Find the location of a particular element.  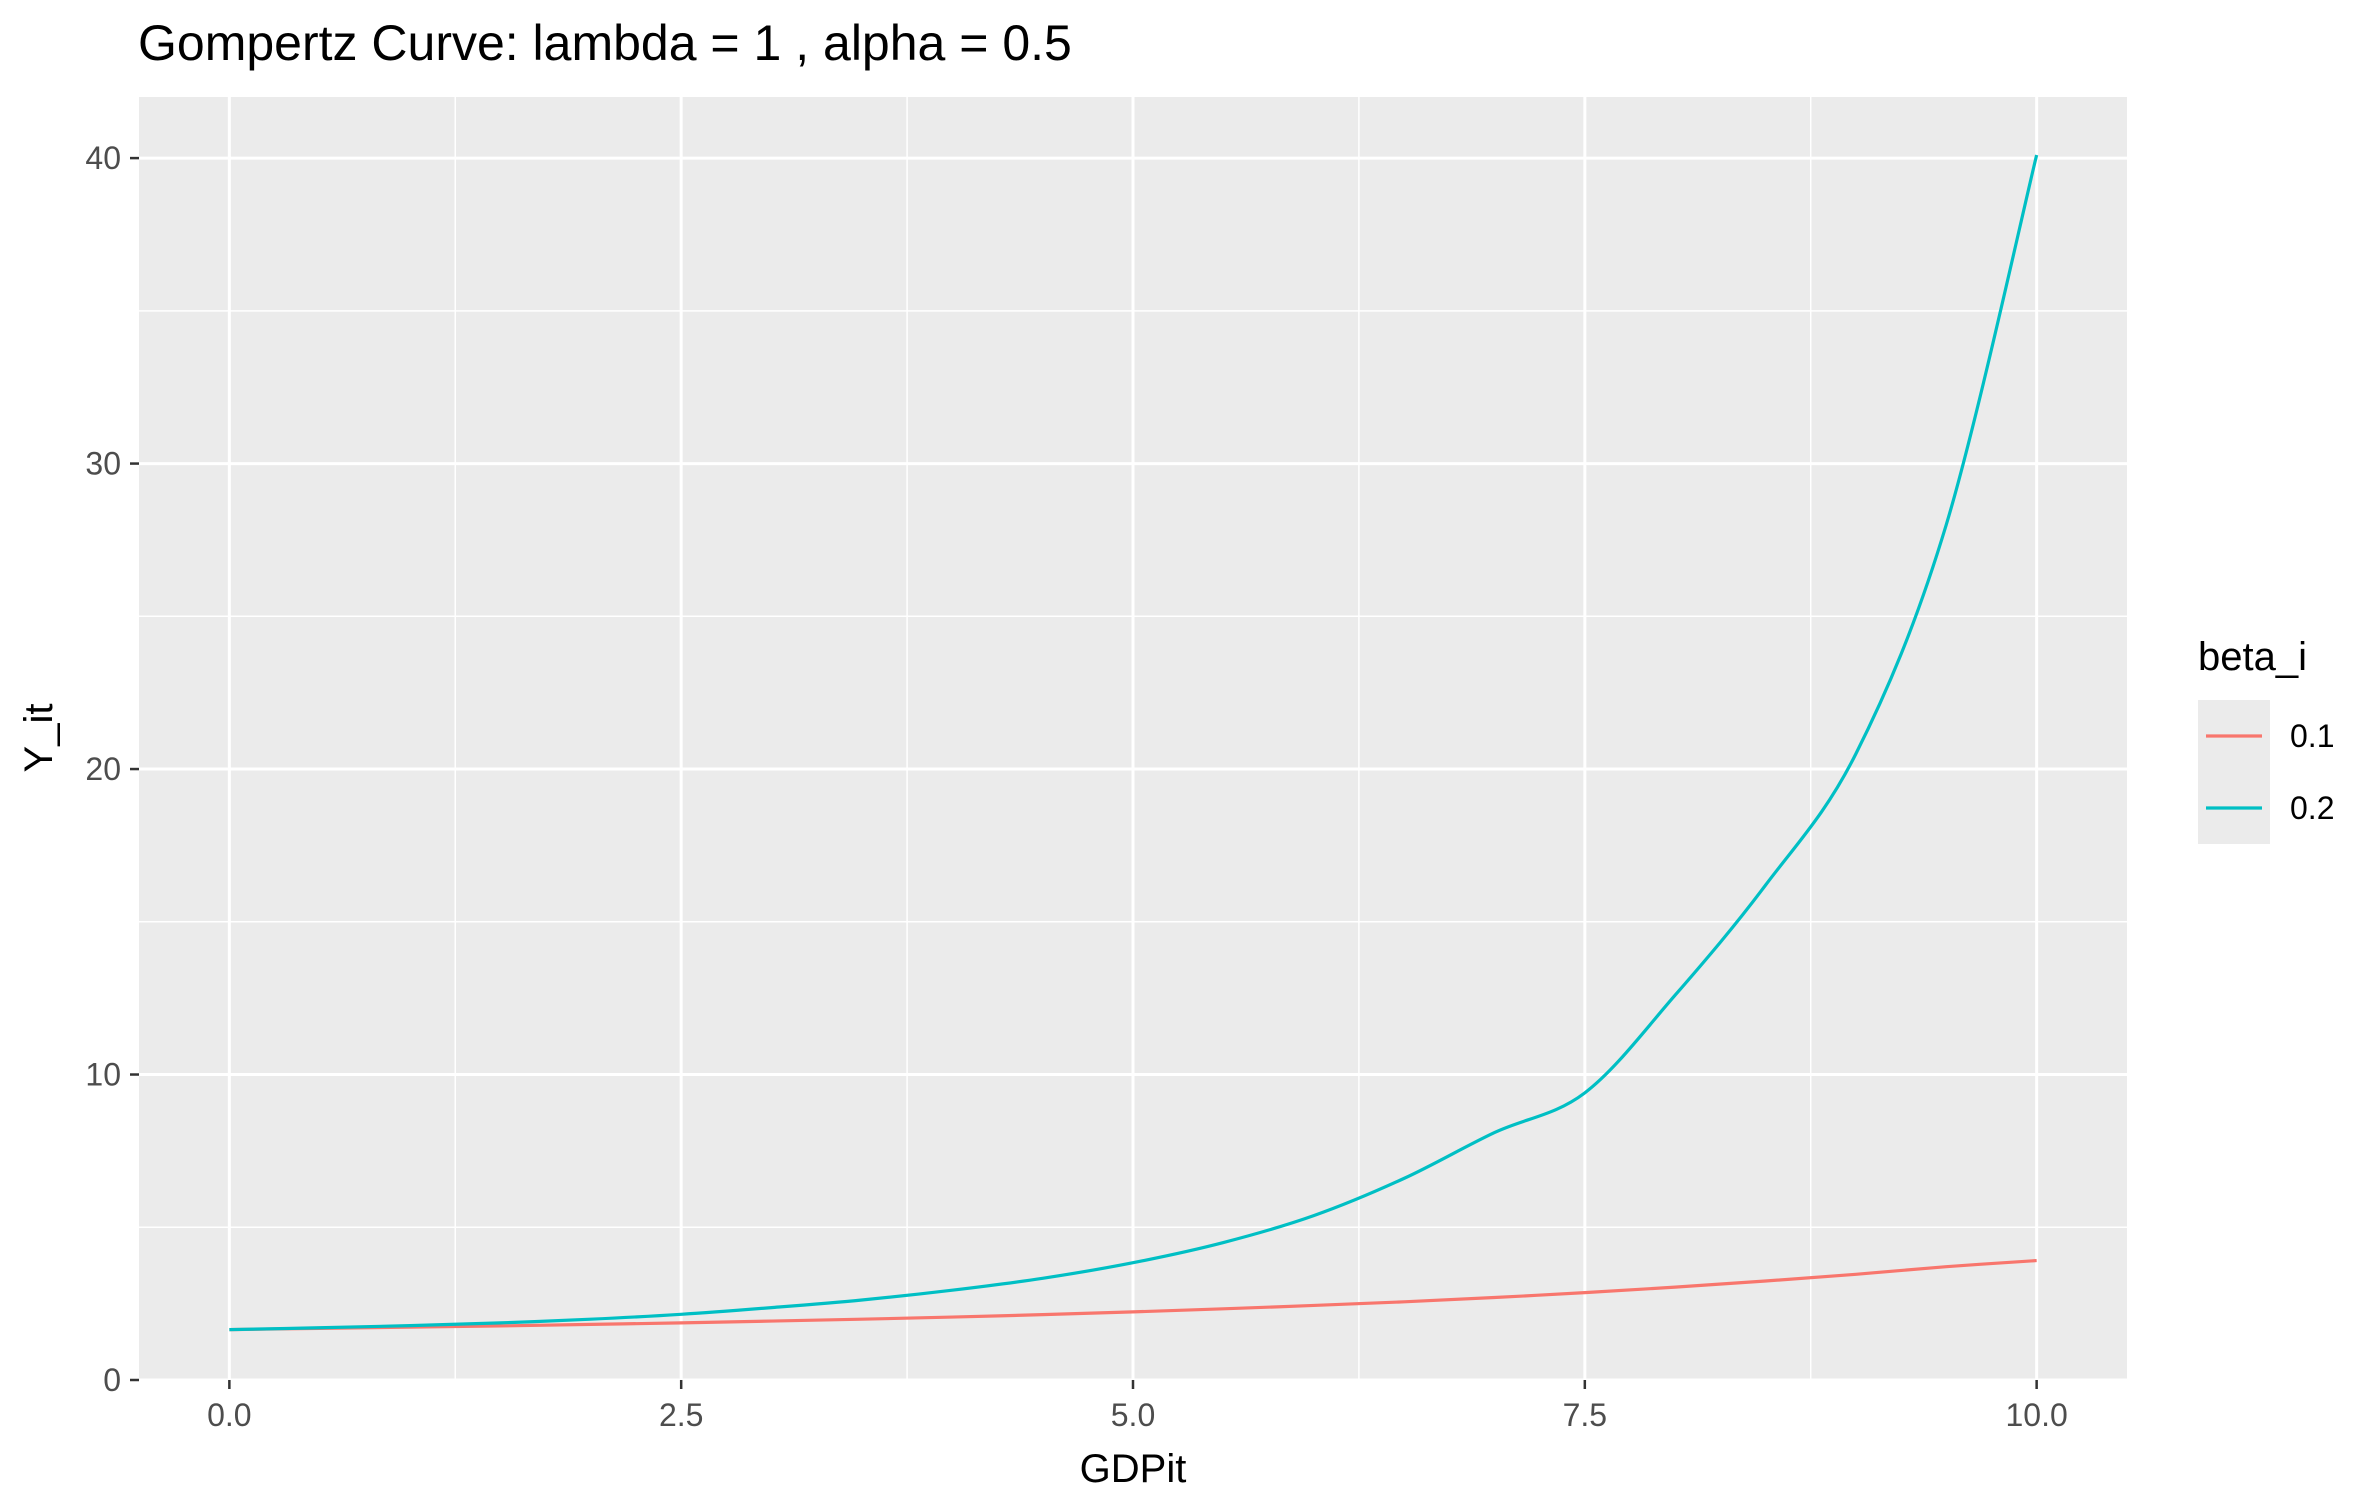

legend-label: 0.1 is located at coordinates (2312, 736).